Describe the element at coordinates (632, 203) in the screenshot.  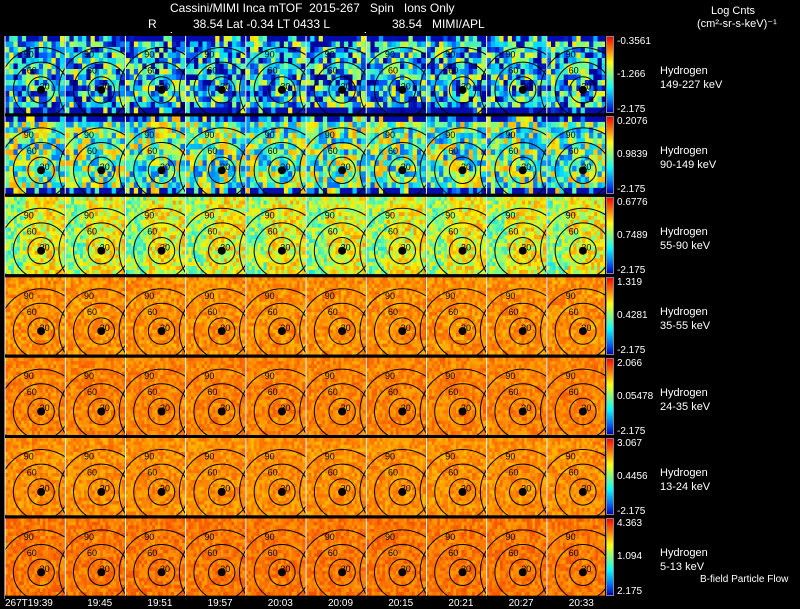
I see `colorbar-max-label: 0.6776` at that location.